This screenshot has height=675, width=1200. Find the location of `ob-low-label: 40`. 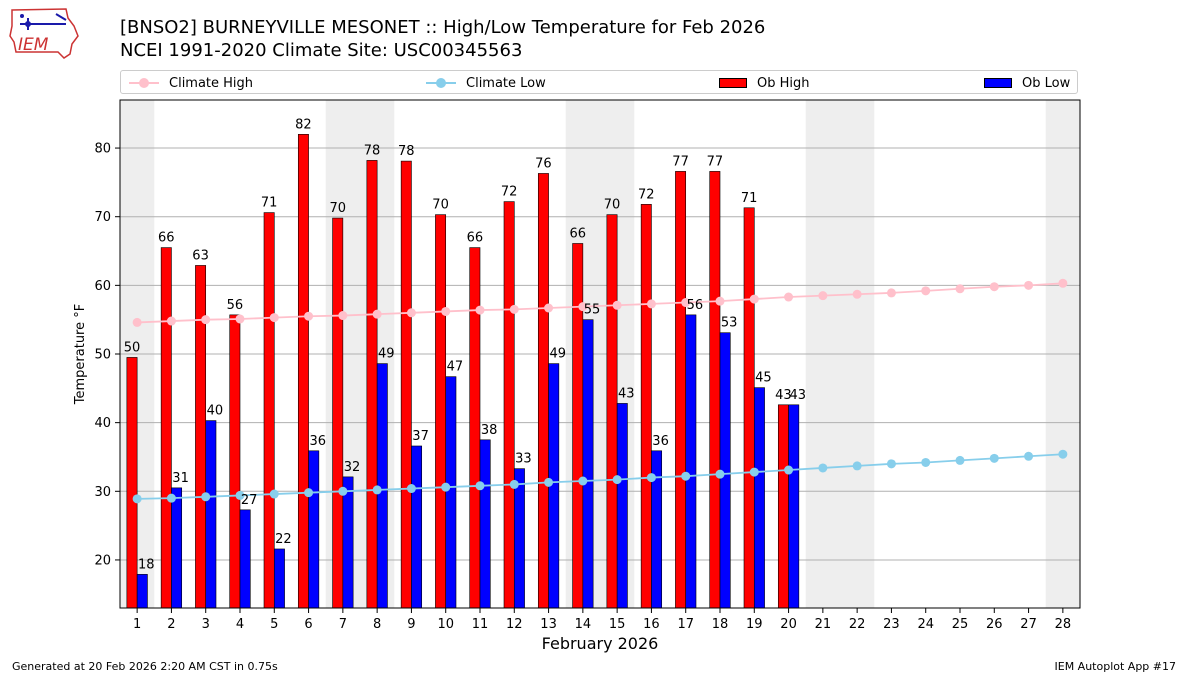

ob-low-label: 40 is located at coordinates (215, 411).